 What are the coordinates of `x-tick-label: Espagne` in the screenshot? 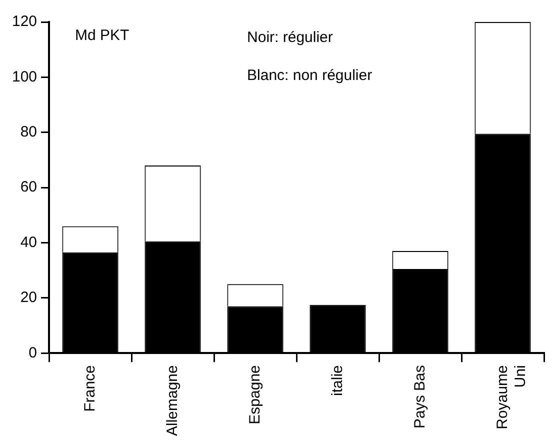 It's located at (255, 394).